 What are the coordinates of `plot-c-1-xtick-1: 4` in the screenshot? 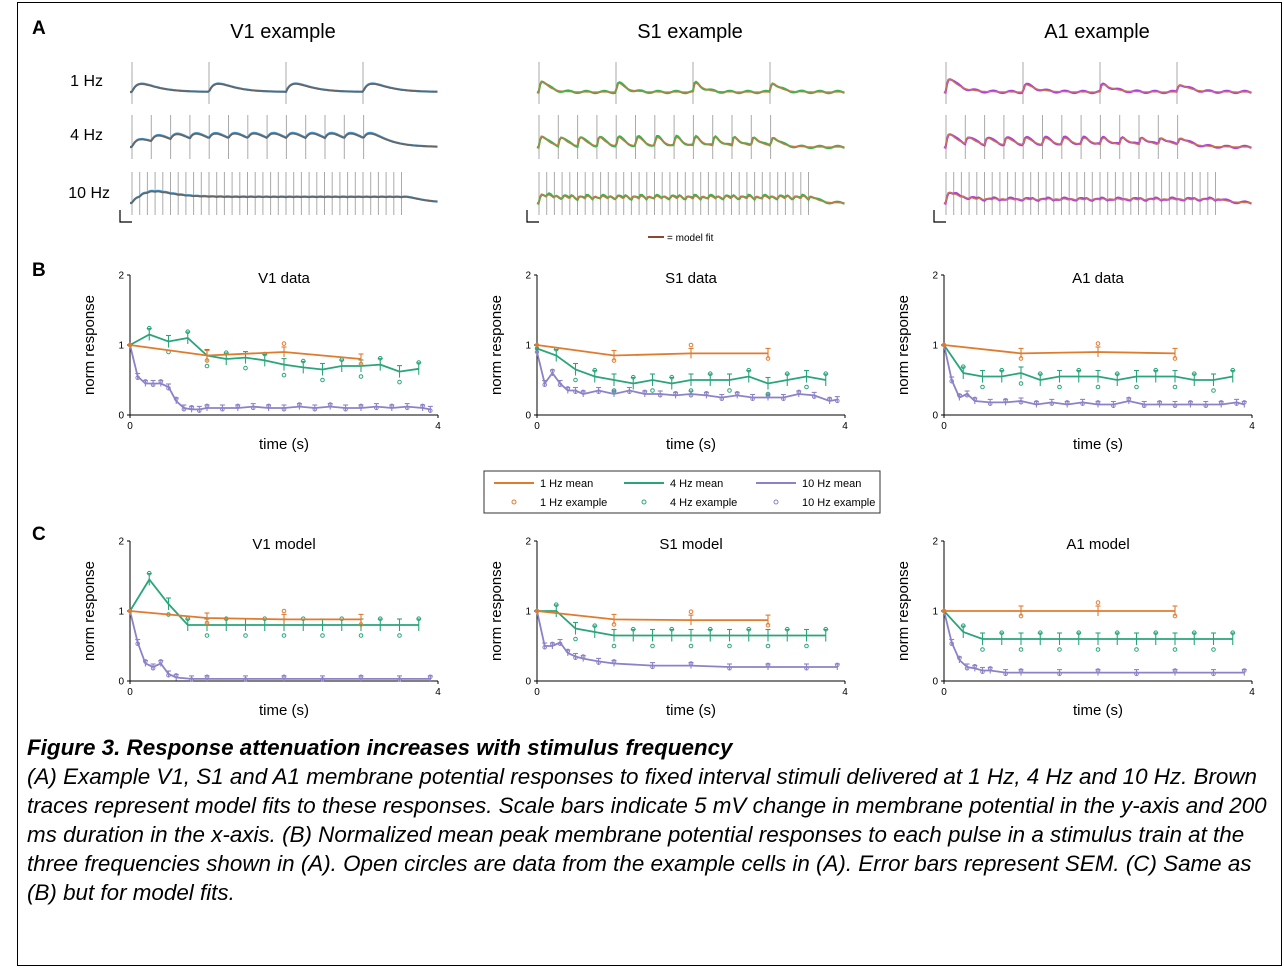 It's located at (845, 692).